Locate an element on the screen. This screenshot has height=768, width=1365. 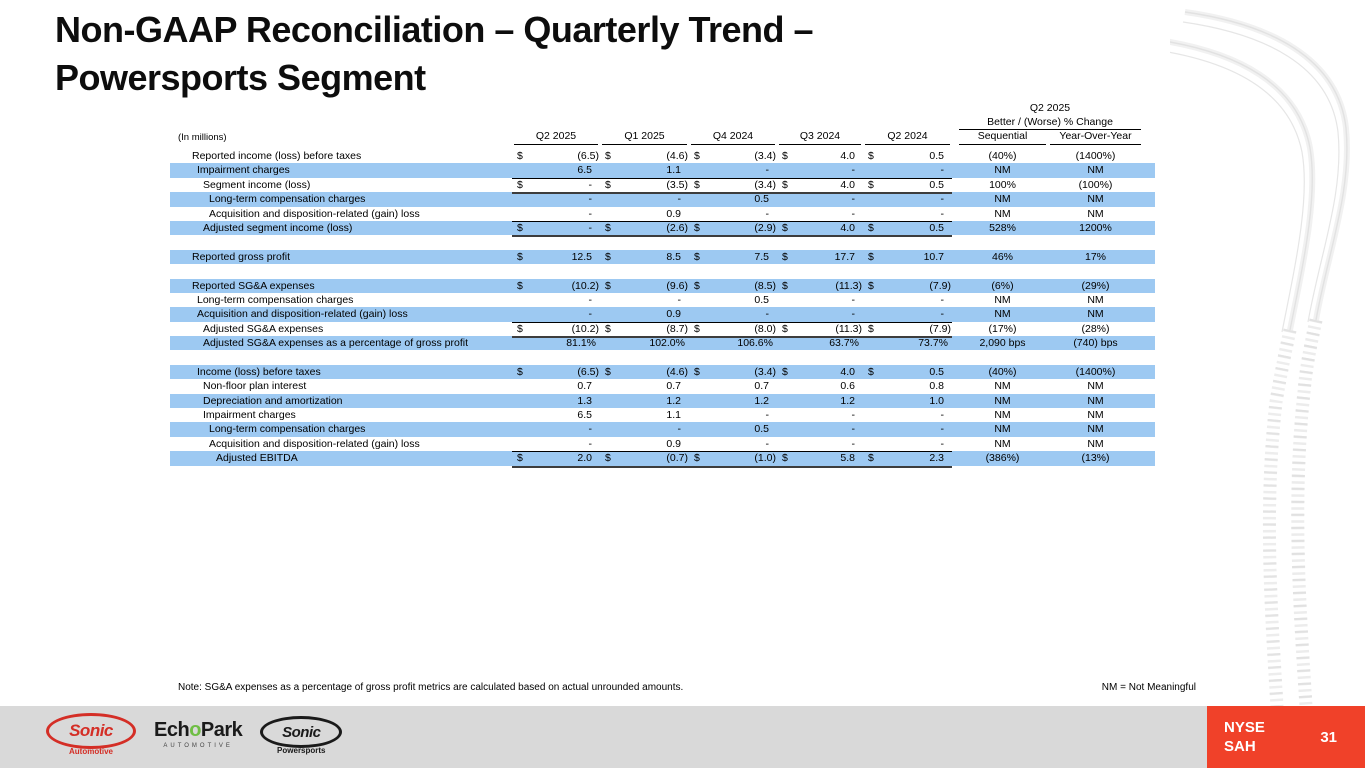
cell-value: $2.3 is located at coordinates (907, 459).